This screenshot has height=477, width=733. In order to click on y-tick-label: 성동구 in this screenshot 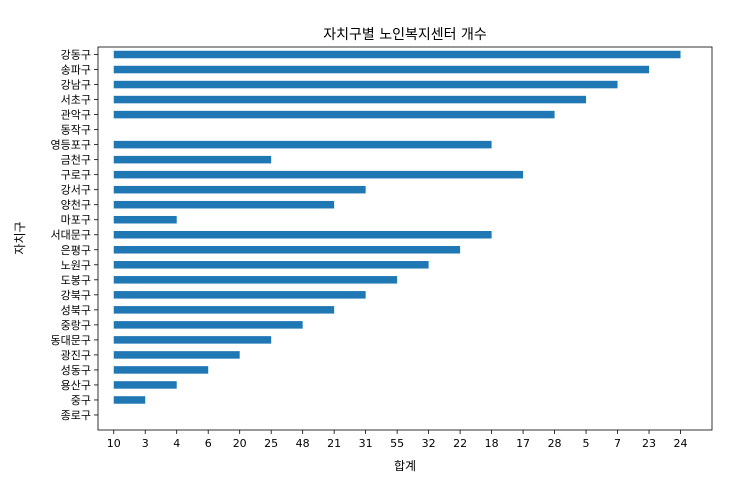, I will do `click(76, 370)`.